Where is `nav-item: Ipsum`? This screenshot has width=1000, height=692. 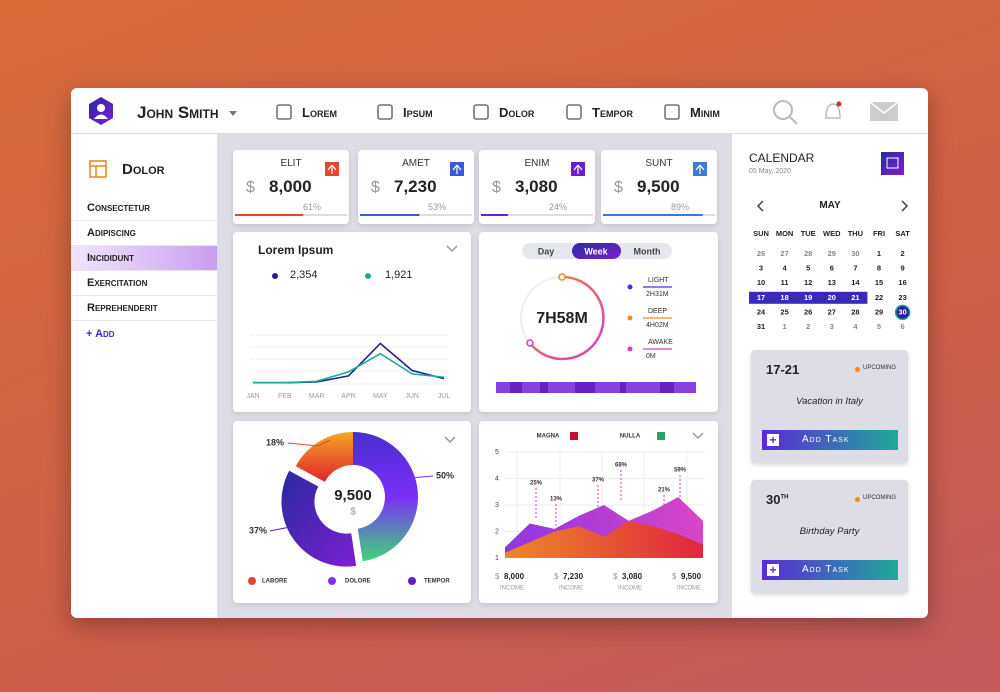 nav-item: Ipsum is located at coordinates (418, 112).